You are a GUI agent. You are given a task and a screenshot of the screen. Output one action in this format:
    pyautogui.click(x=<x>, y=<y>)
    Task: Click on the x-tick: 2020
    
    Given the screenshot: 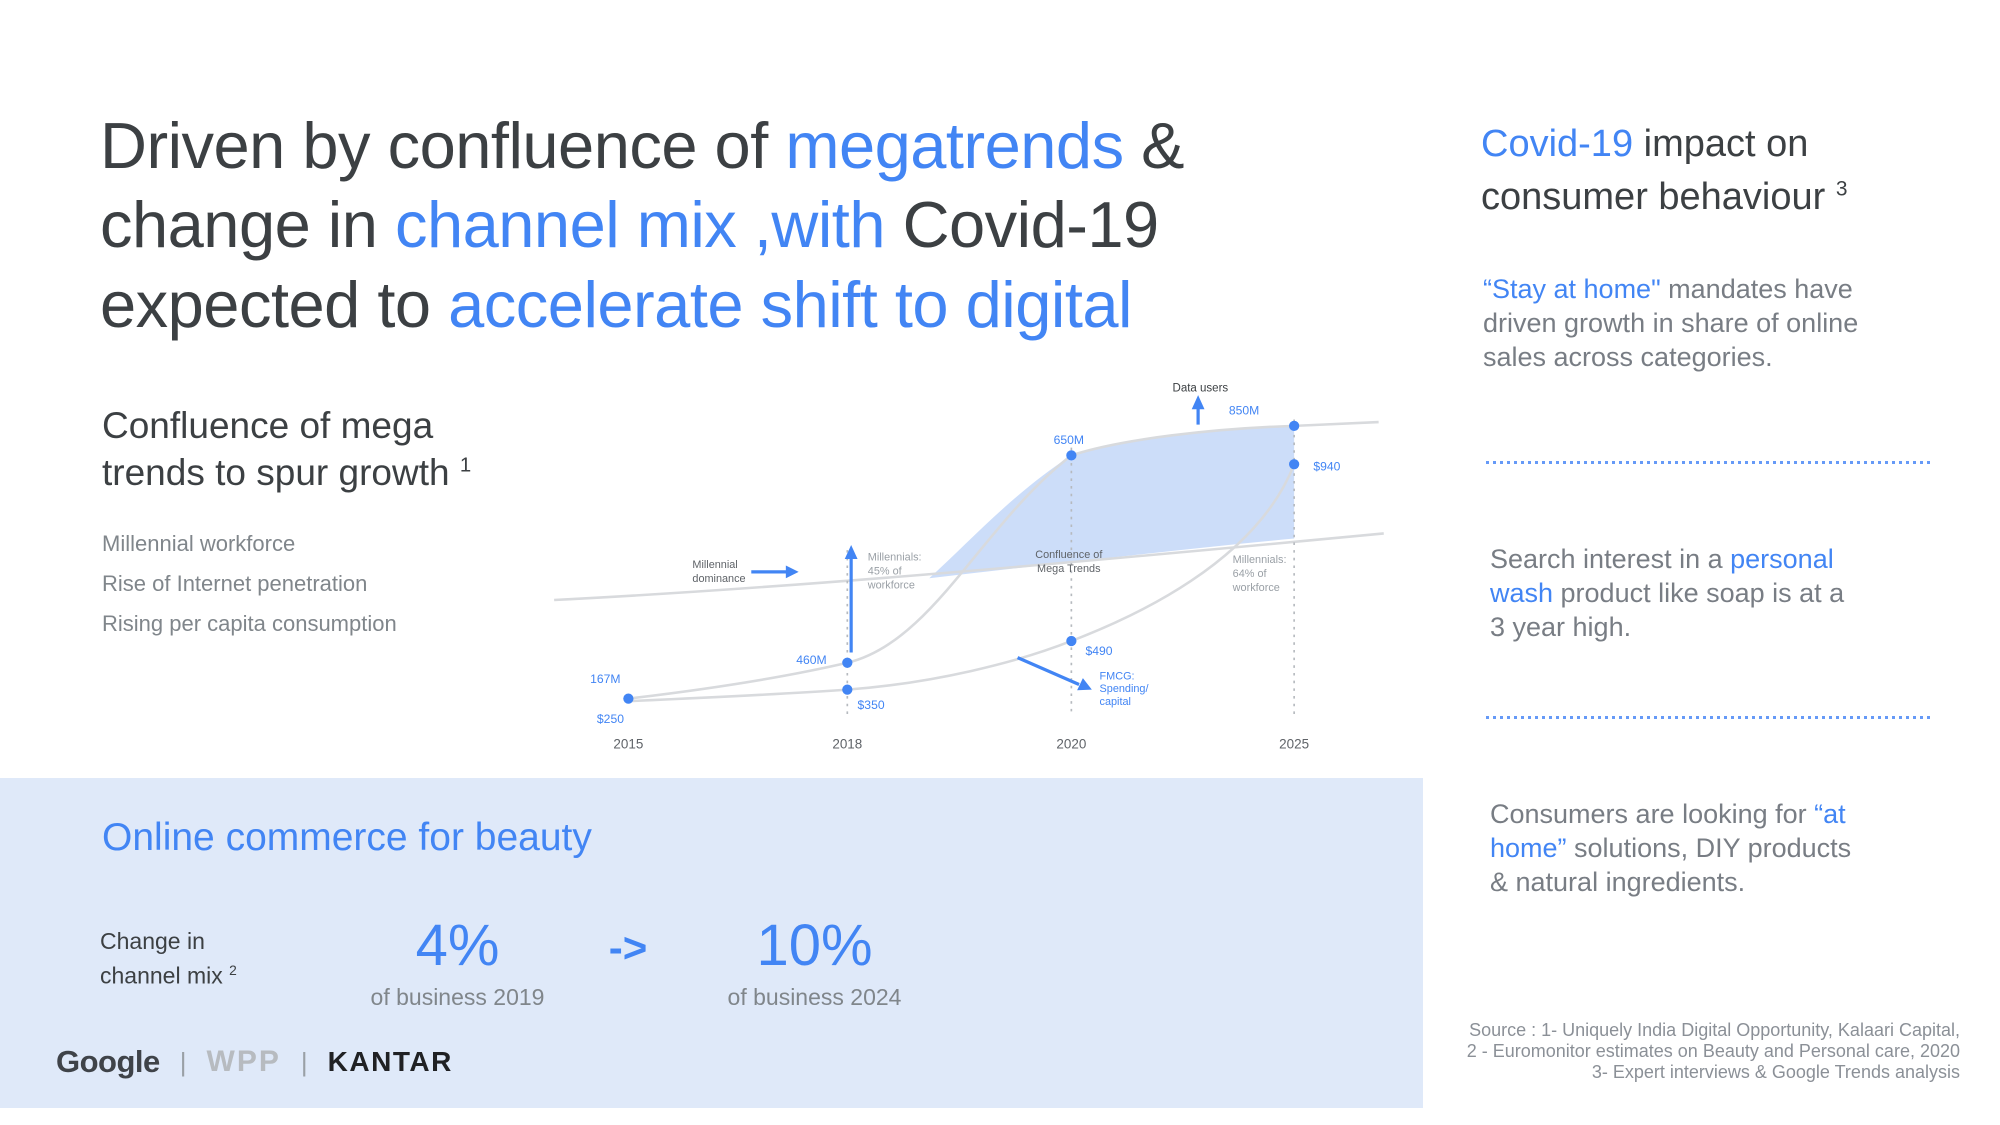 What is the action you would take?
    pyautogui.click(x=1071, y=744)
    